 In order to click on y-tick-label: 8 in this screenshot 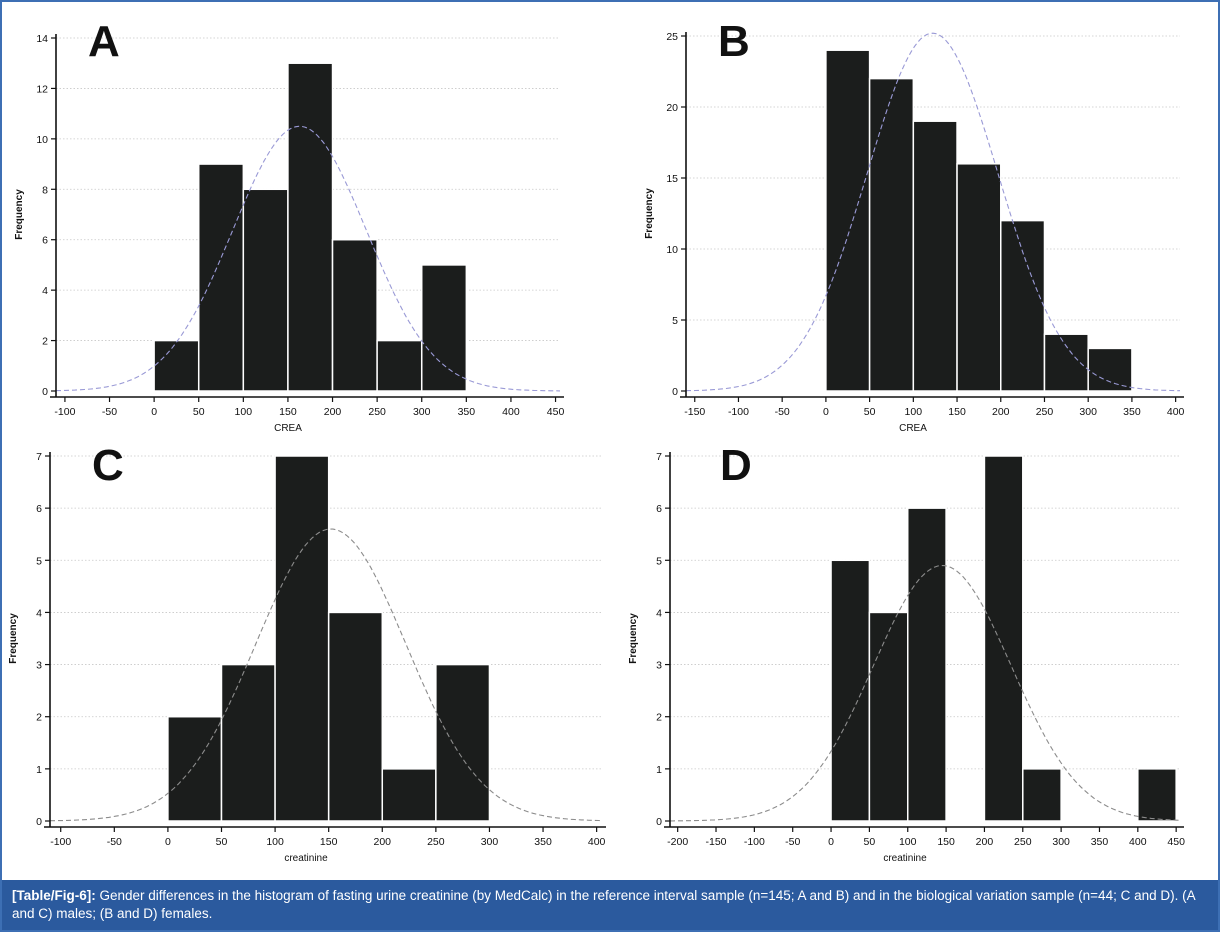, I will do `click(45, 190)`.